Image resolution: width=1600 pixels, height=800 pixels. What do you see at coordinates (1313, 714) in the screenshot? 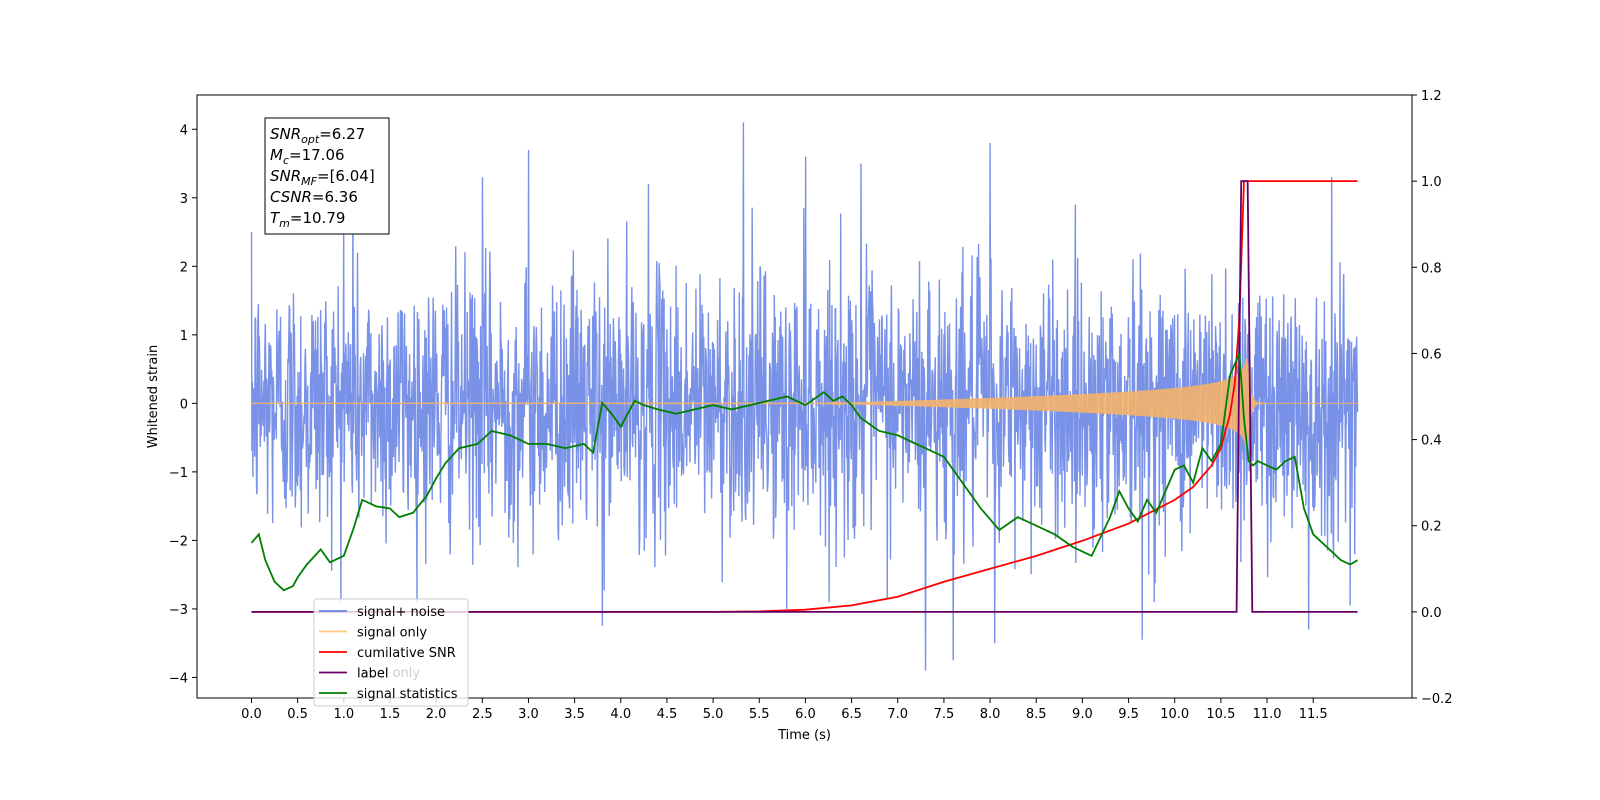
I see `x-tick-label: 11.5` at bounding box center [1313, 714].